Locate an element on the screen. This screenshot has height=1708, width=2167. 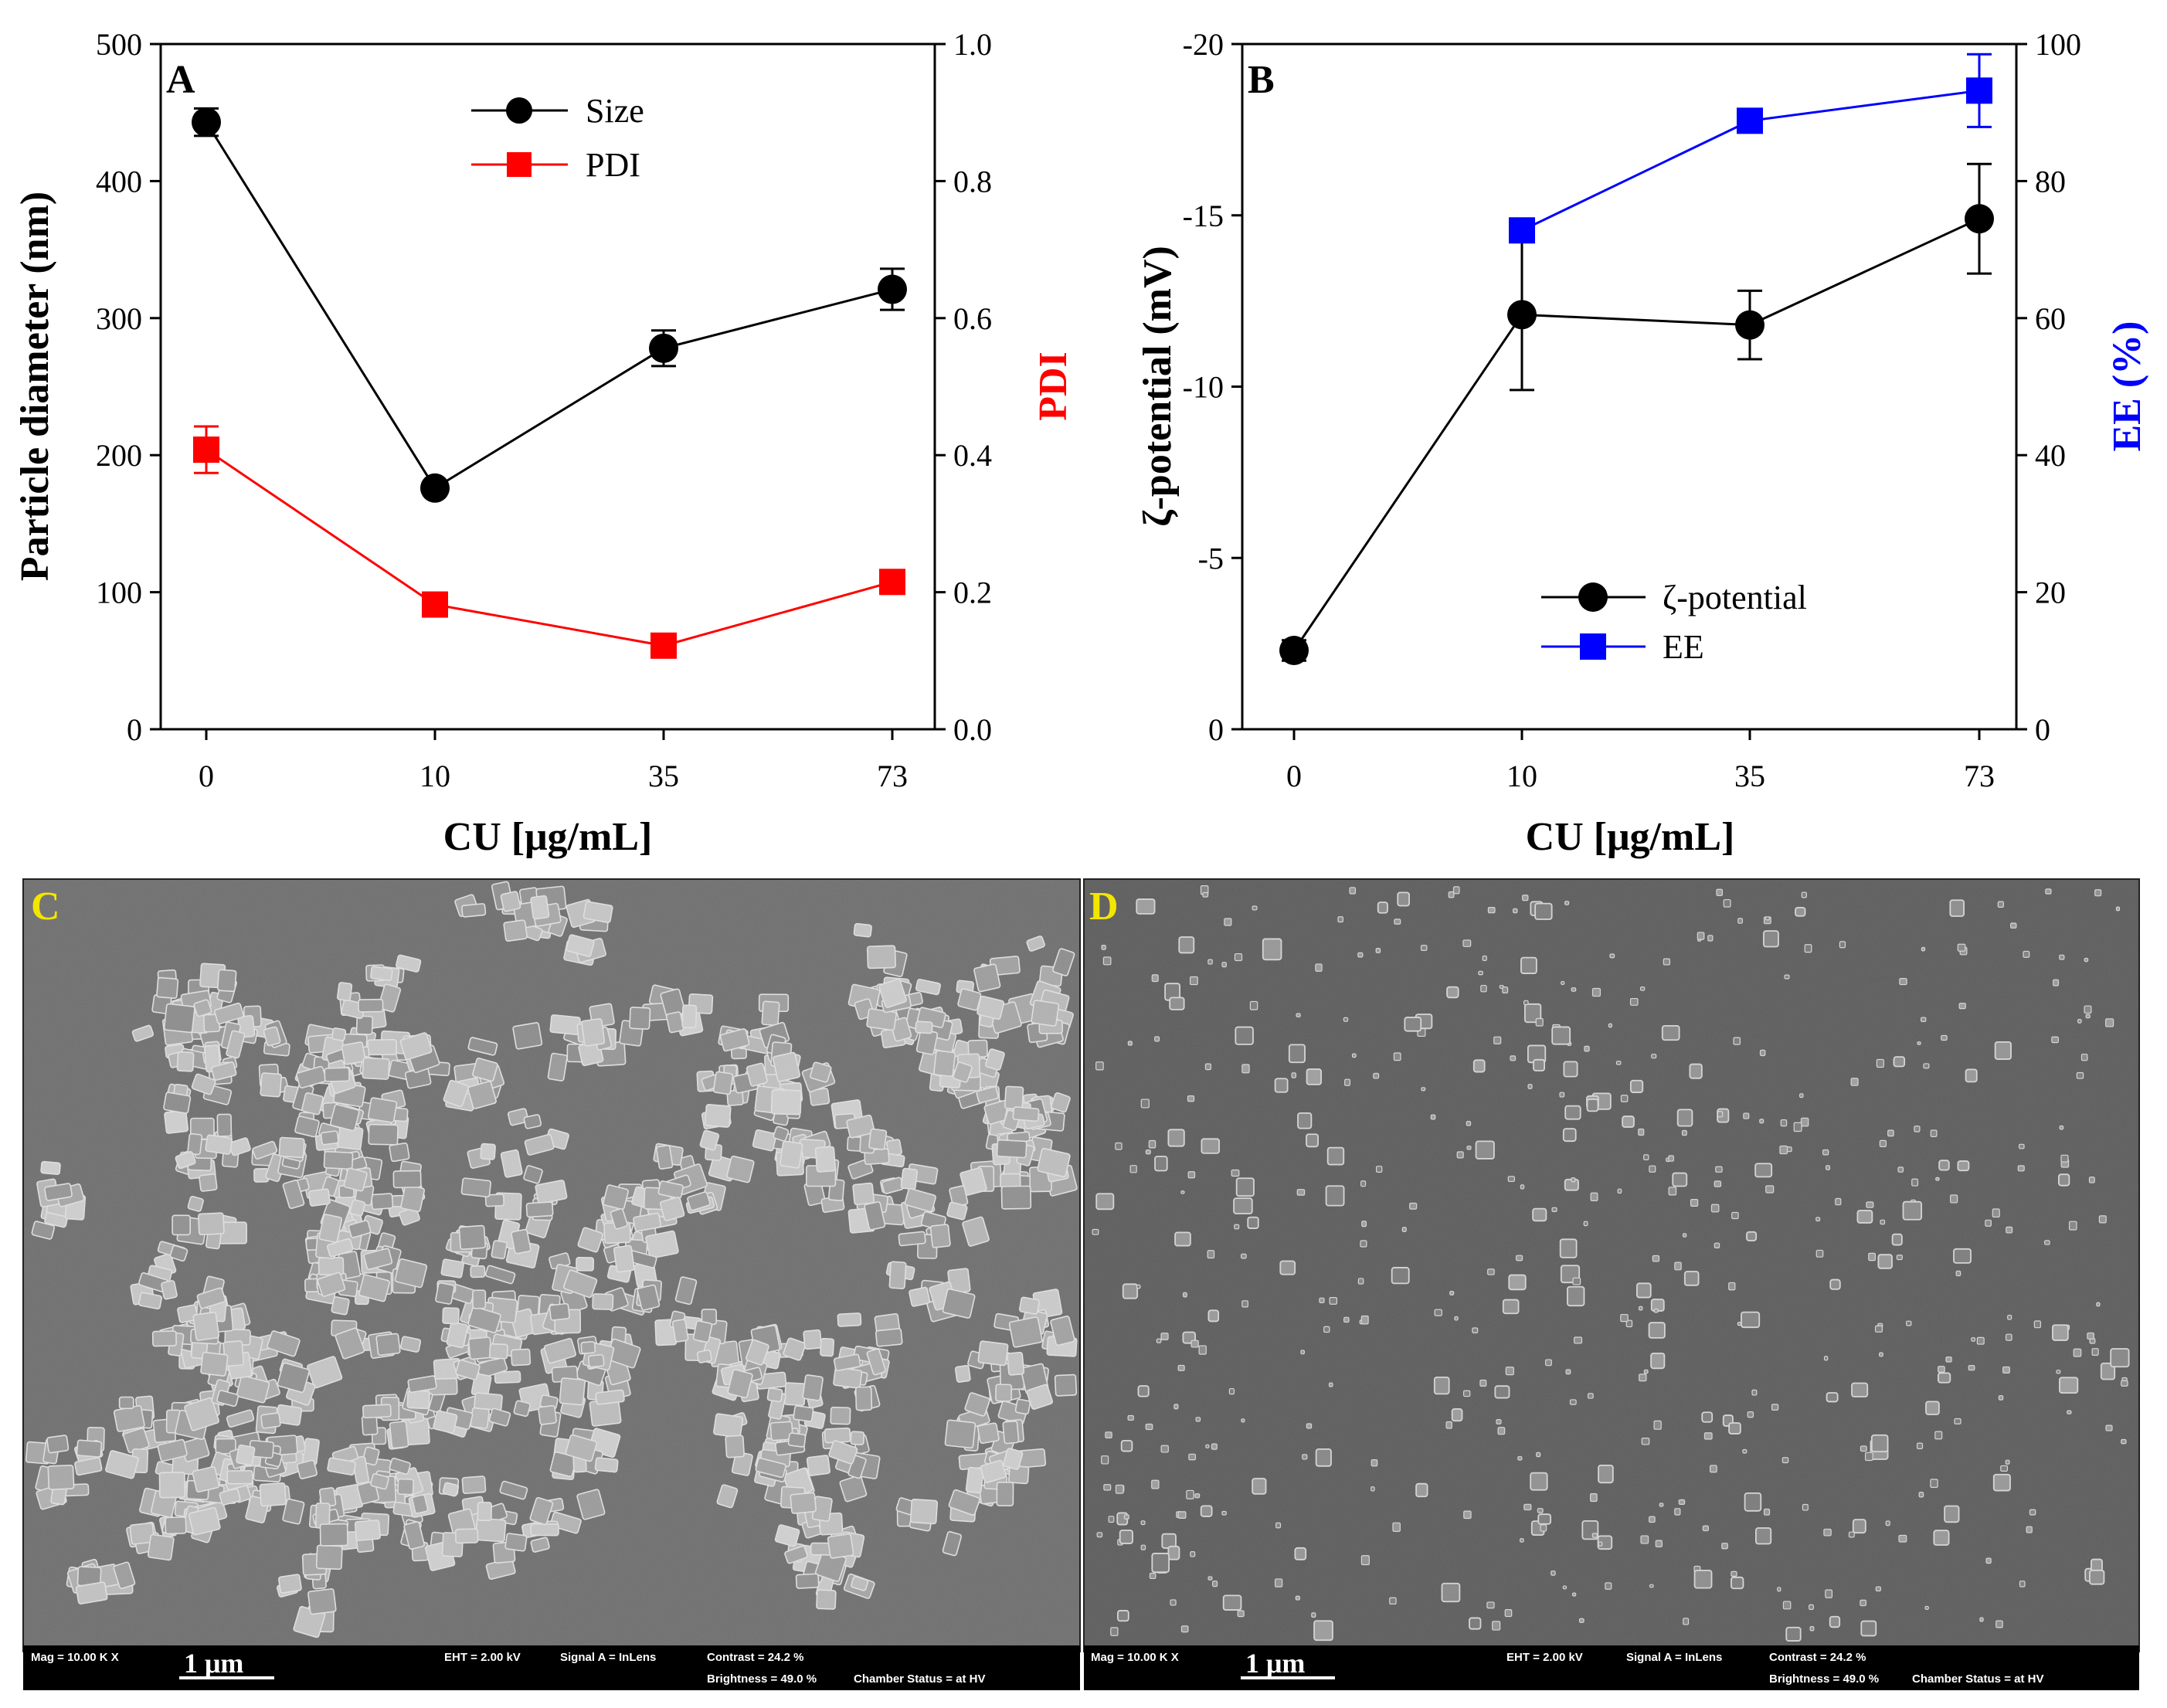
panel-c-contrast: Contrast = 24.2 % is located at coordinates (755, 1657).